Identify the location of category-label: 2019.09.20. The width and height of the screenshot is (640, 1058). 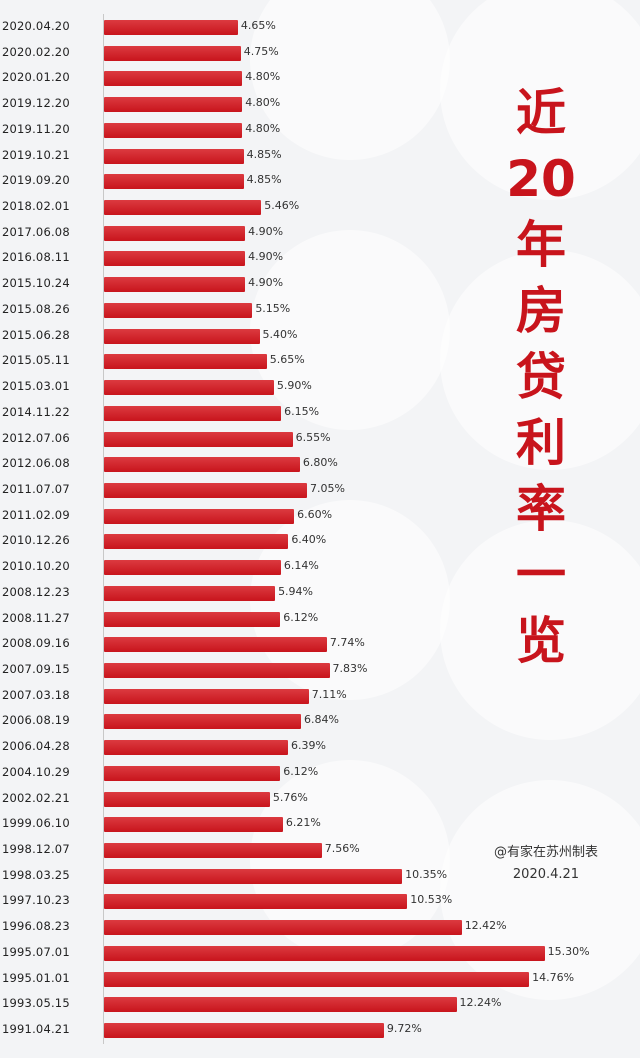
(36, 180).